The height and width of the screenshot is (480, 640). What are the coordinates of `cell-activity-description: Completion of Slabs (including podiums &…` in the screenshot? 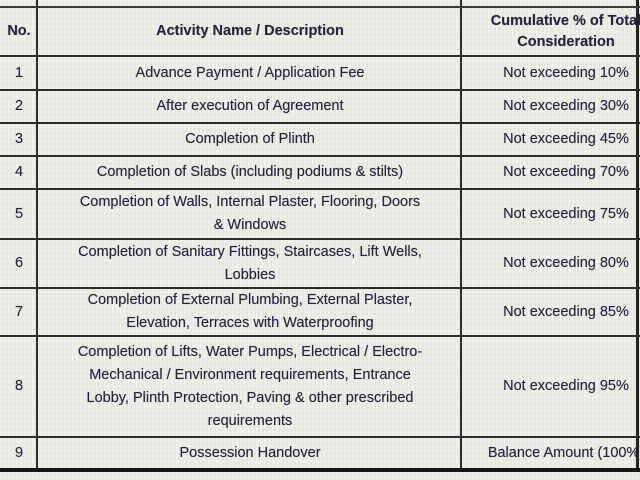 It's located at (250, 172).